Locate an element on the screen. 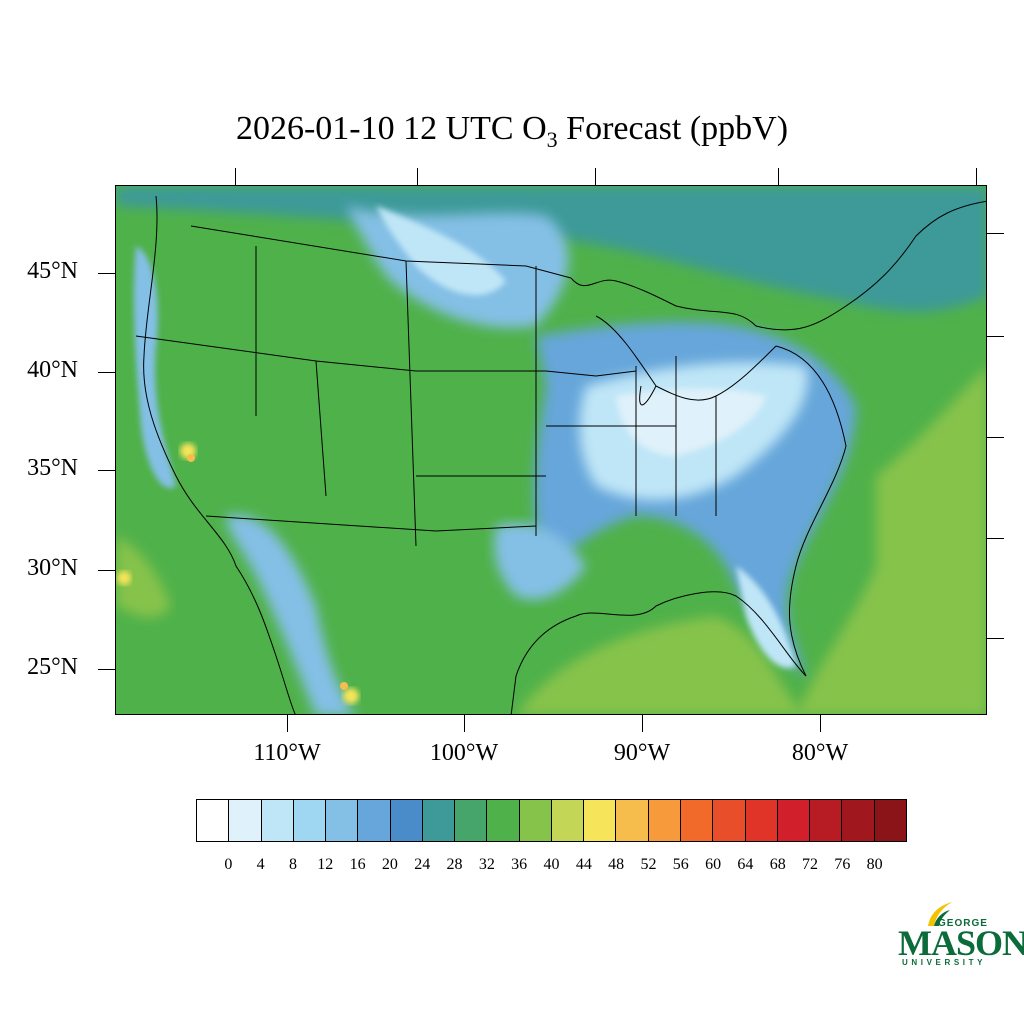 Image resolution: width=1024 pixels, height=1024 pixels. colorbar-label: 56 is located at coordinates (680, 864).